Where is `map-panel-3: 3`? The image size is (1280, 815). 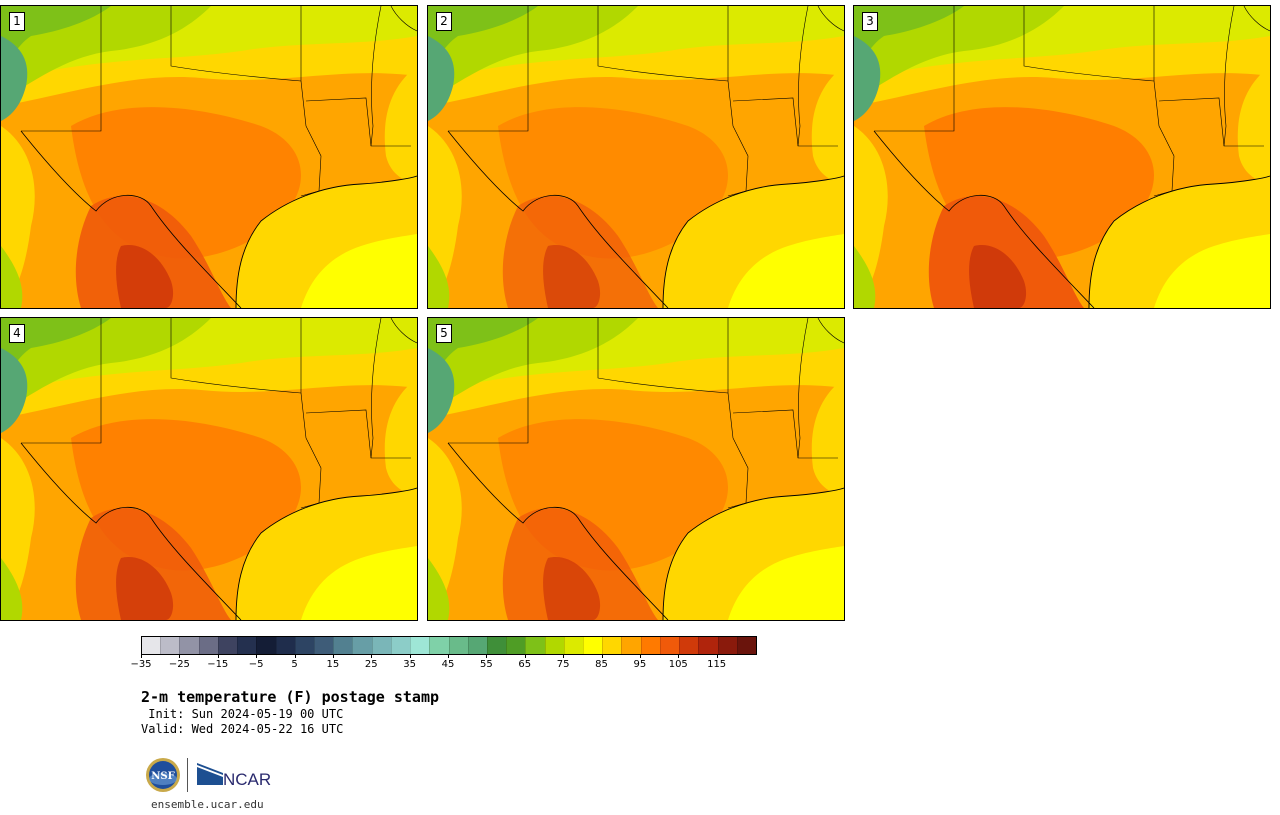
map-panel-3: 3 is located at coordinates (1062, 157).